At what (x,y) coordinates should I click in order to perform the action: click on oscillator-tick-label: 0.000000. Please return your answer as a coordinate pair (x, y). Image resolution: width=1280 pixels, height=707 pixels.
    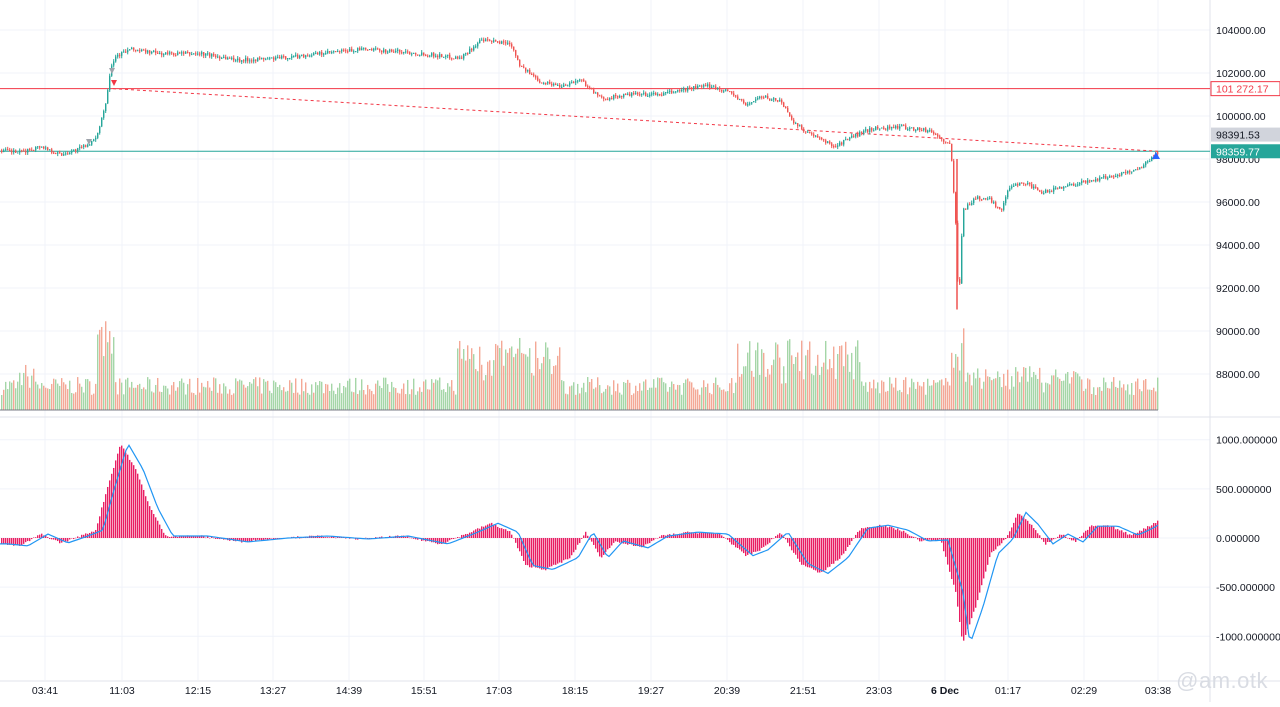
    Looking at the image, I should click on (1238, 539).